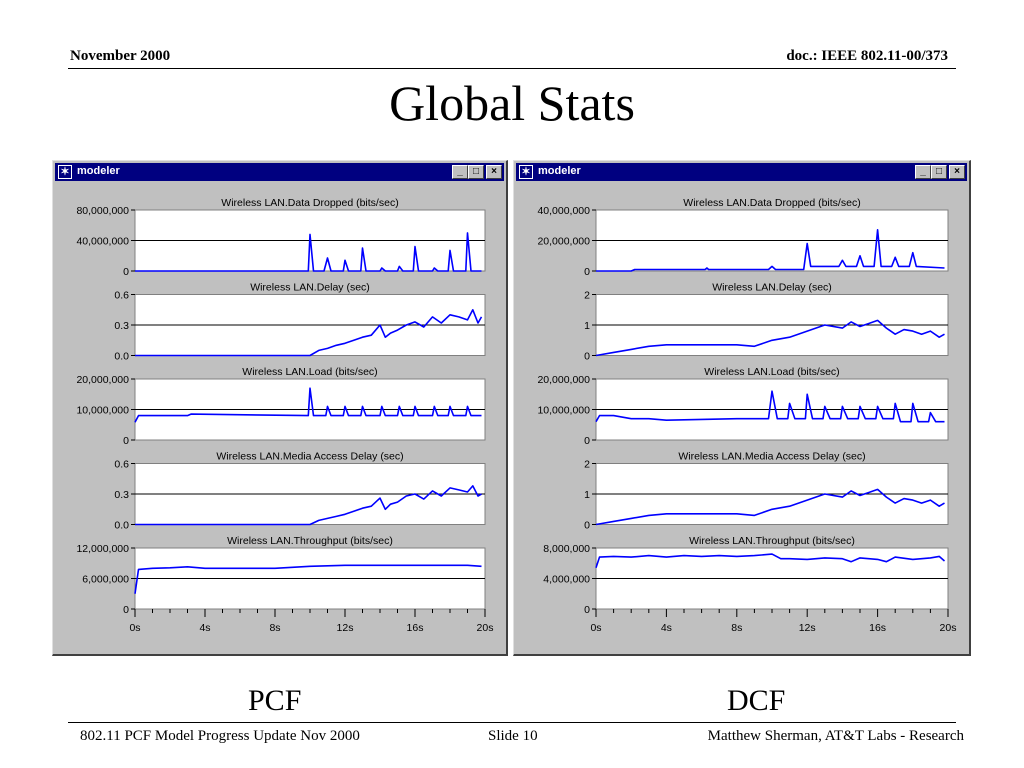  Describe the element at coordinates (512, 722) in the screenshot. I see `footer-divider` at that location.